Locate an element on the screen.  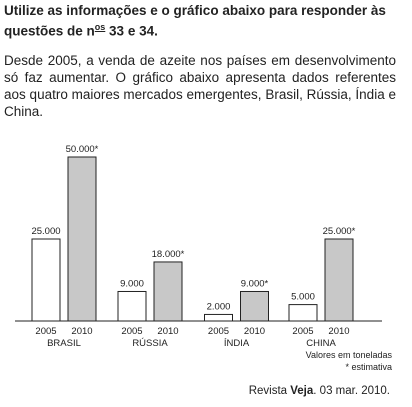
value-label: 25.000 is located at coordinates (45, 231).